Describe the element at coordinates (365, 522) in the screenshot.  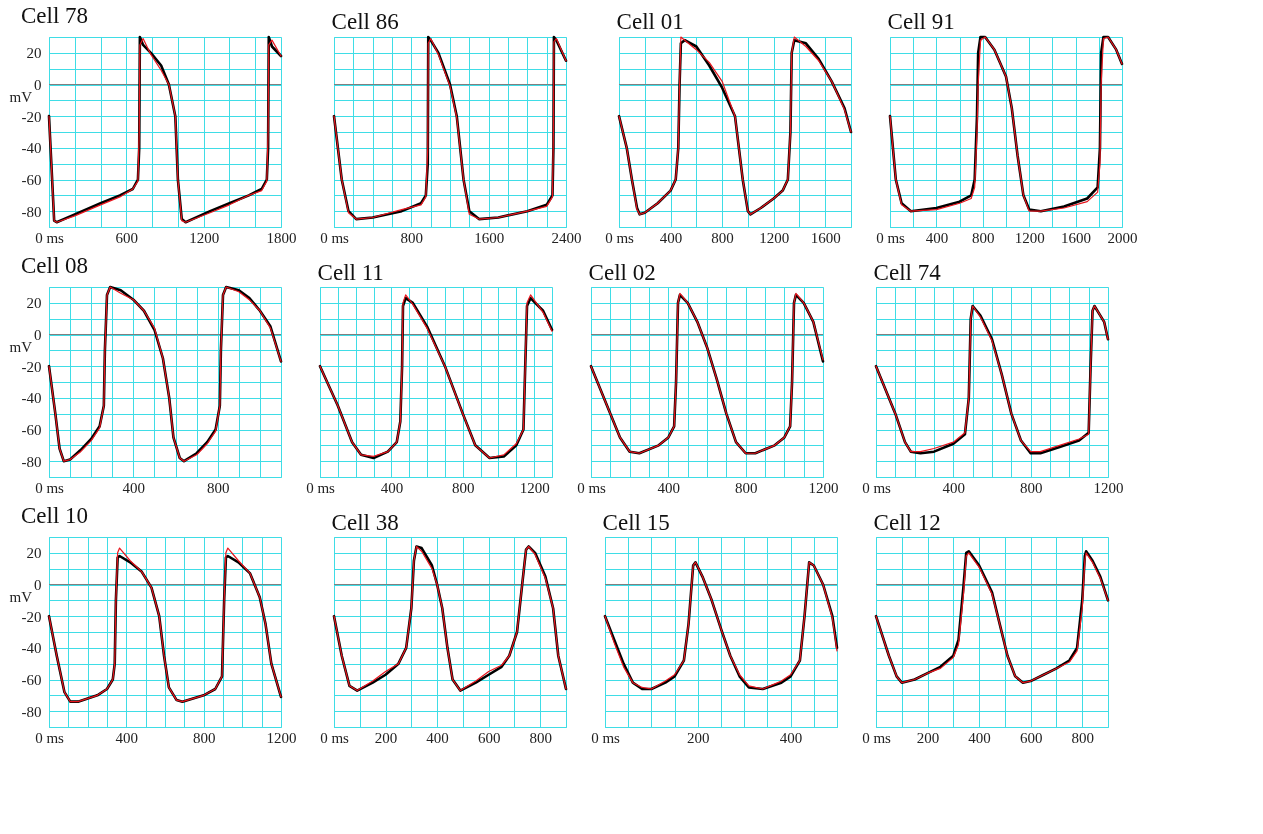
I see `chart-title: Cell 38` at that location.